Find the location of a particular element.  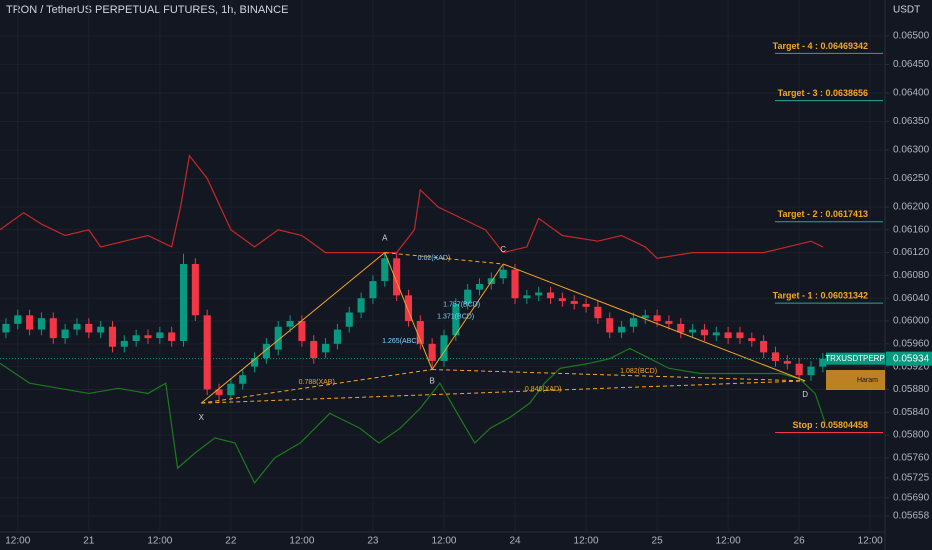

level-label: Target - 2 : 0.0617413 is located at coordinates (823, 214).